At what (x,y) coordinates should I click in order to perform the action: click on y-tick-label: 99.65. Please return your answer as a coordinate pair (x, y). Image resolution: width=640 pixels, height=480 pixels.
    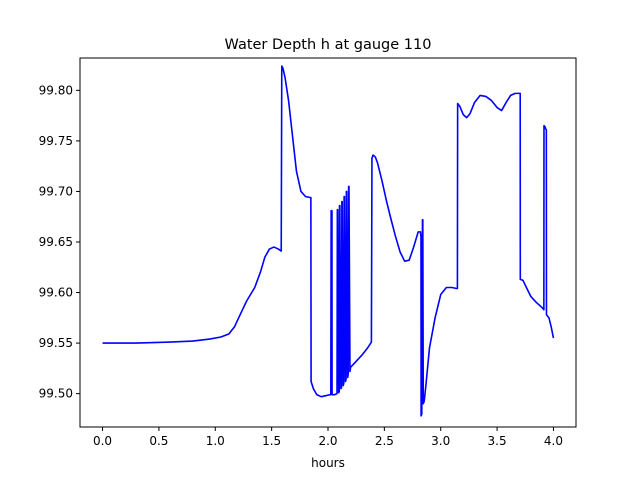
    Looking at the image, I should click on (56, 242).